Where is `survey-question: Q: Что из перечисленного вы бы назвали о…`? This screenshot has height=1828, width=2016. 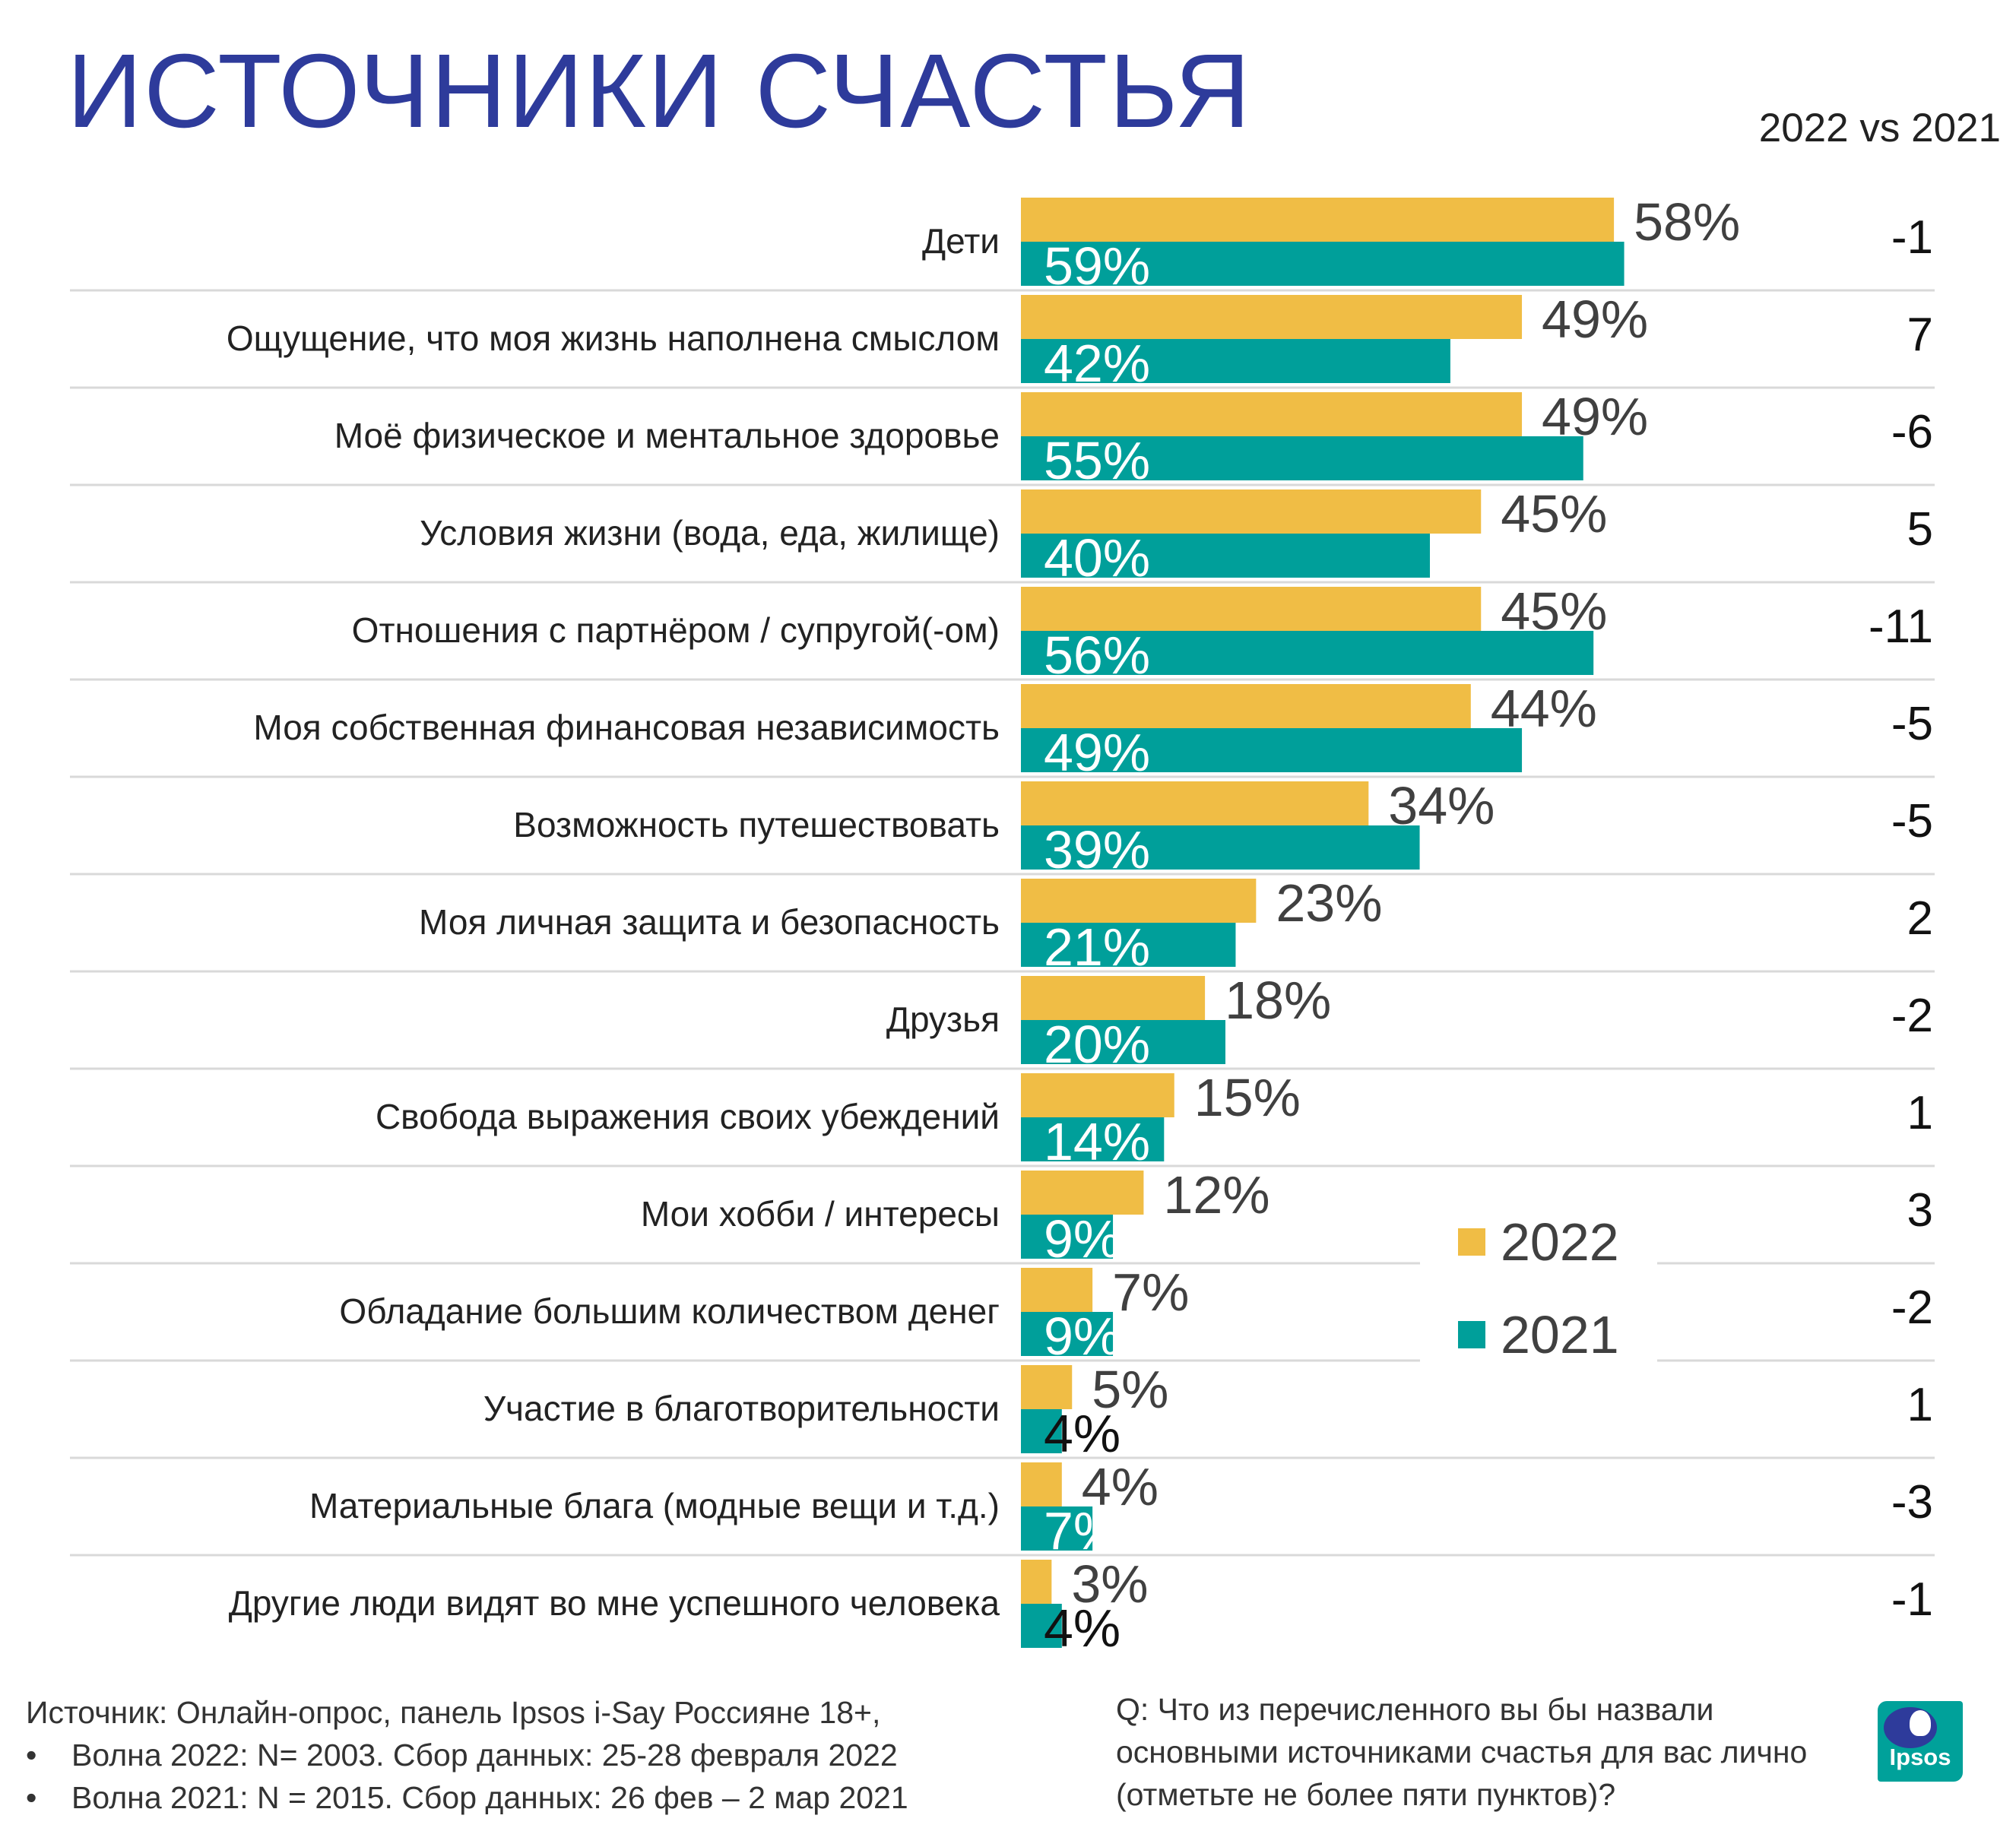
survey-question: Q: Что из перечисленного вы бы назвали о… is located at coordinates (1462, 1752).